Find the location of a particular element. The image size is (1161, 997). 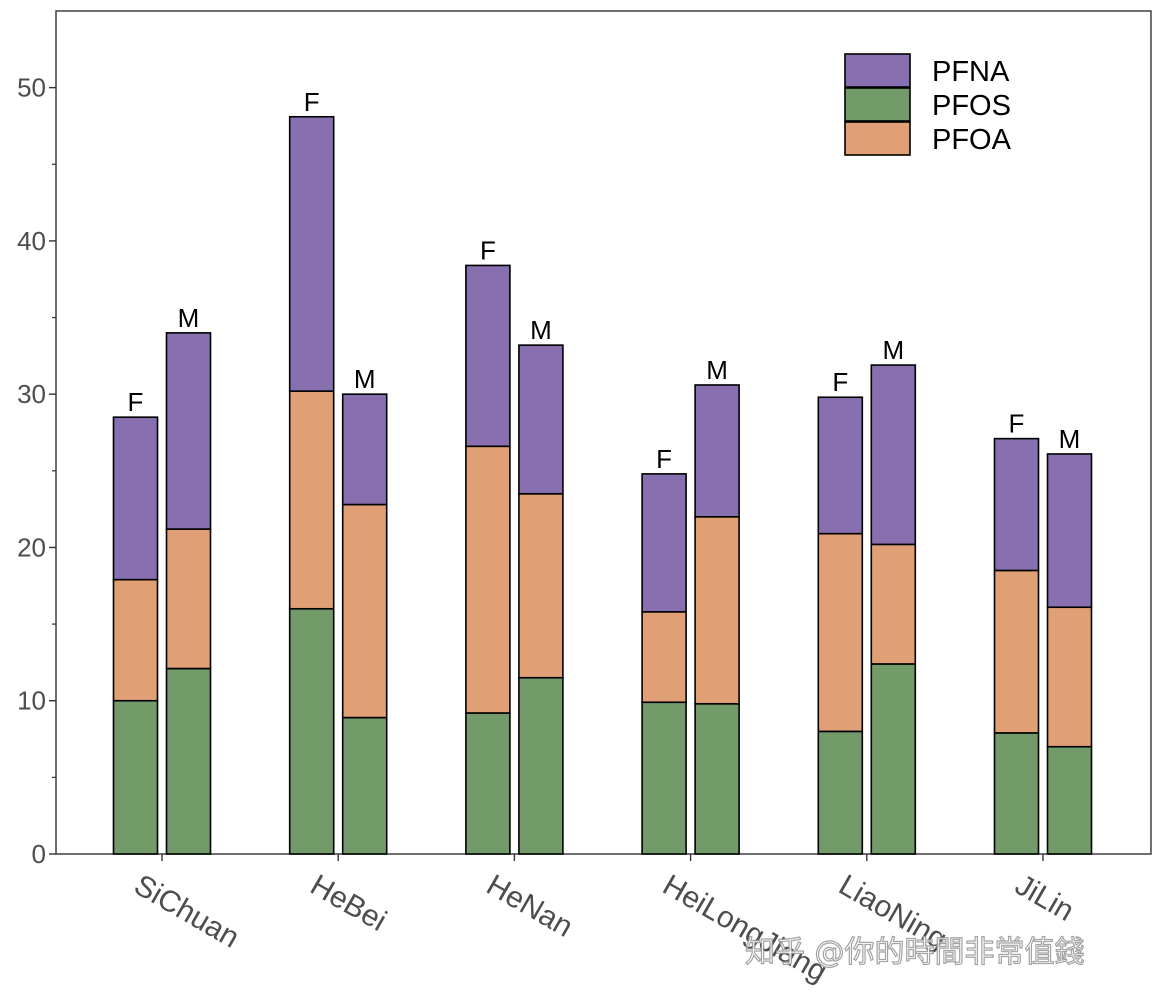

y-tick-label: 40 is located at coordinates (31, 241).